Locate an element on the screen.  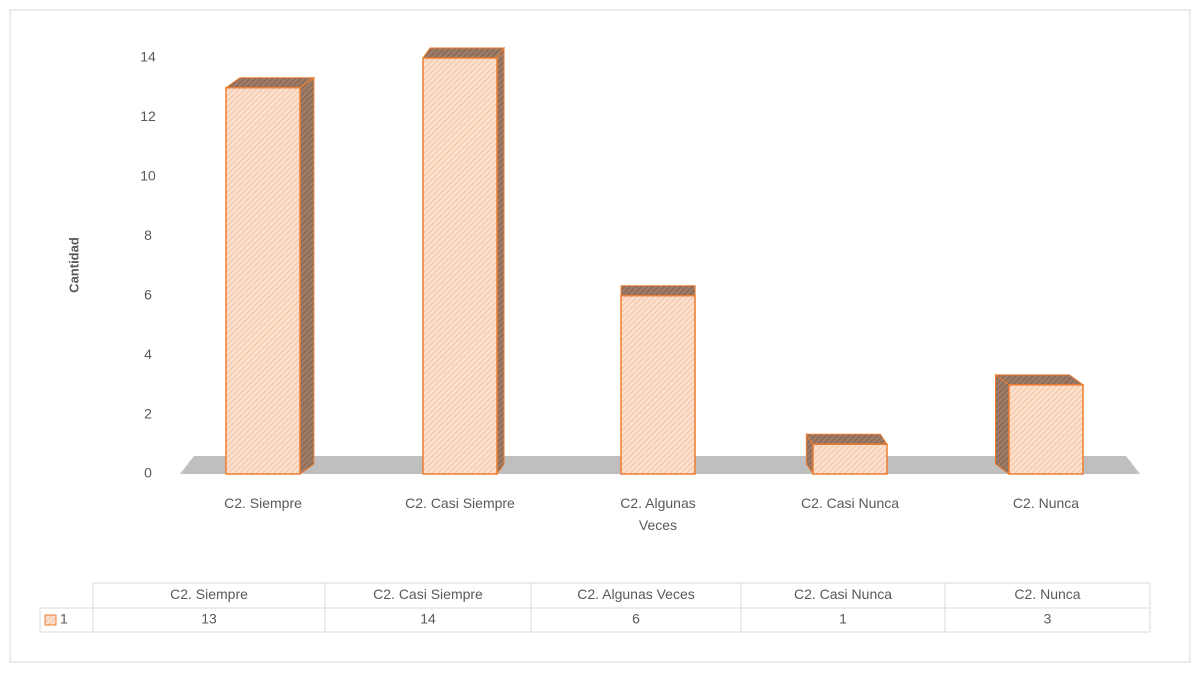
y-tick-label: 6 is located at coordinates (148, 294).